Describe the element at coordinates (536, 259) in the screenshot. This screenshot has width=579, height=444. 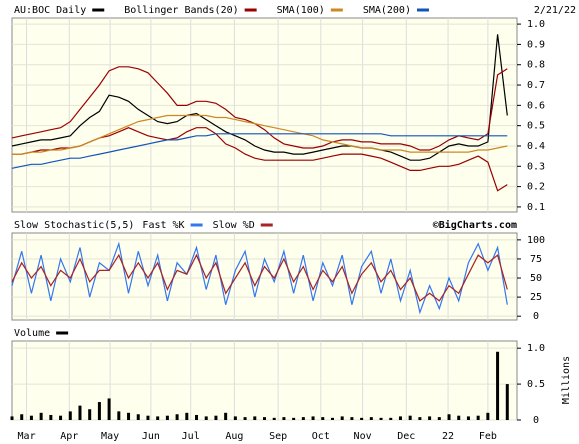
I see `y-tick-label: 75` at that location.